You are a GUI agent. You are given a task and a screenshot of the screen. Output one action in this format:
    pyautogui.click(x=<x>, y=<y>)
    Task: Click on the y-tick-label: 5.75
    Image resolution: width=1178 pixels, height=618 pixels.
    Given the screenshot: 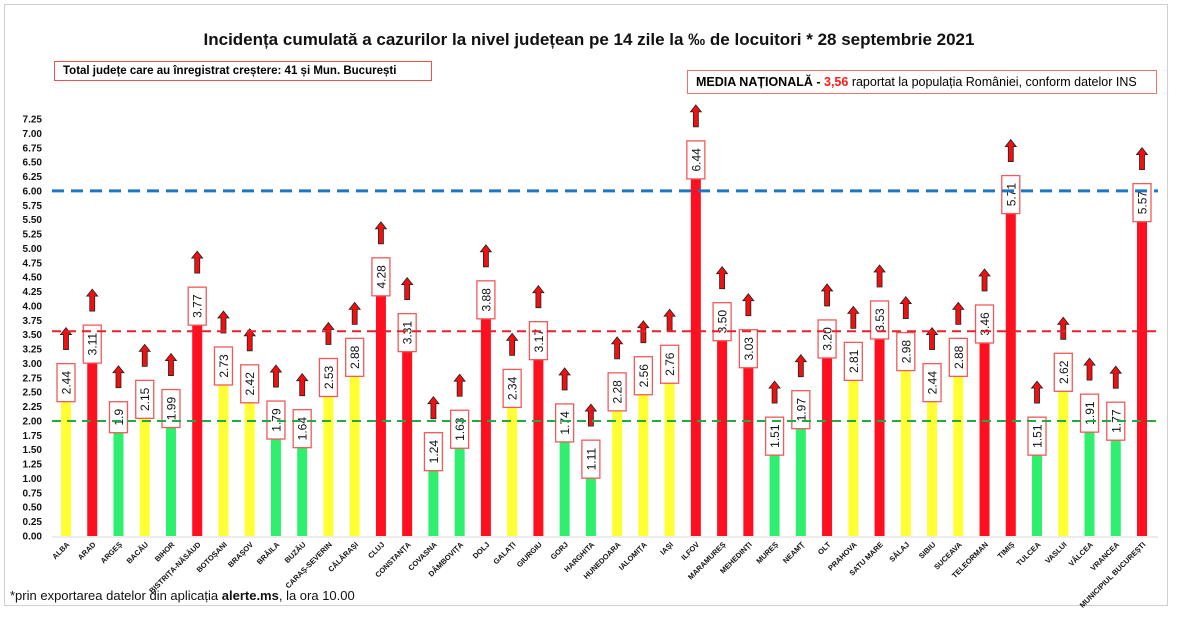 What is the action you would take?
    pyautogui.click(x=33, y=206)
    